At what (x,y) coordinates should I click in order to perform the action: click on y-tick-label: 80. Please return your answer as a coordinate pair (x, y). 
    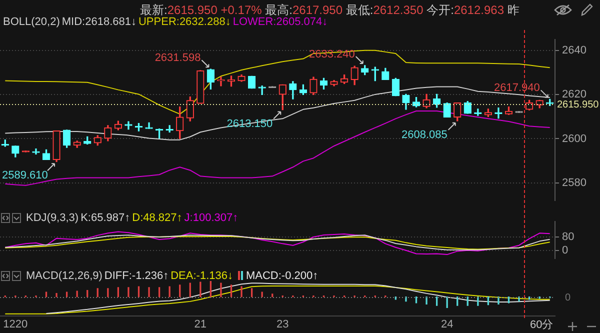
    Looking at the image, I should click on (568, 237).